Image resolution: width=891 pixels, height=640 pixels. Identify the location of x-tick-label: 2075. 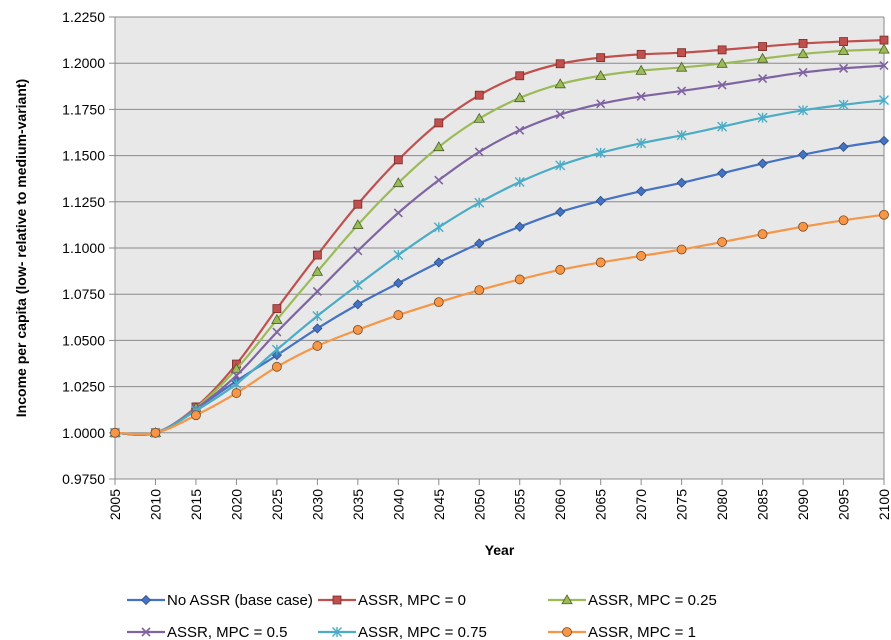
(682, 504).